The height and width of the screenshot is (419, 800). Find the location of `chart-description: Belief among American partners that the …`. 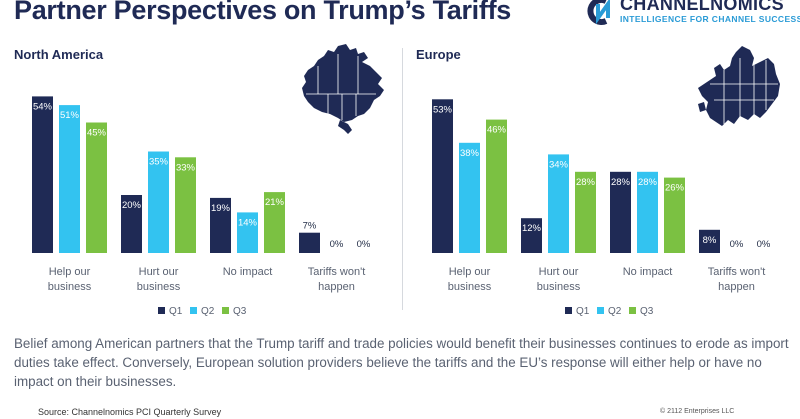

chart-description: Belief among American partners that the … is located at coordinates (401, 362).